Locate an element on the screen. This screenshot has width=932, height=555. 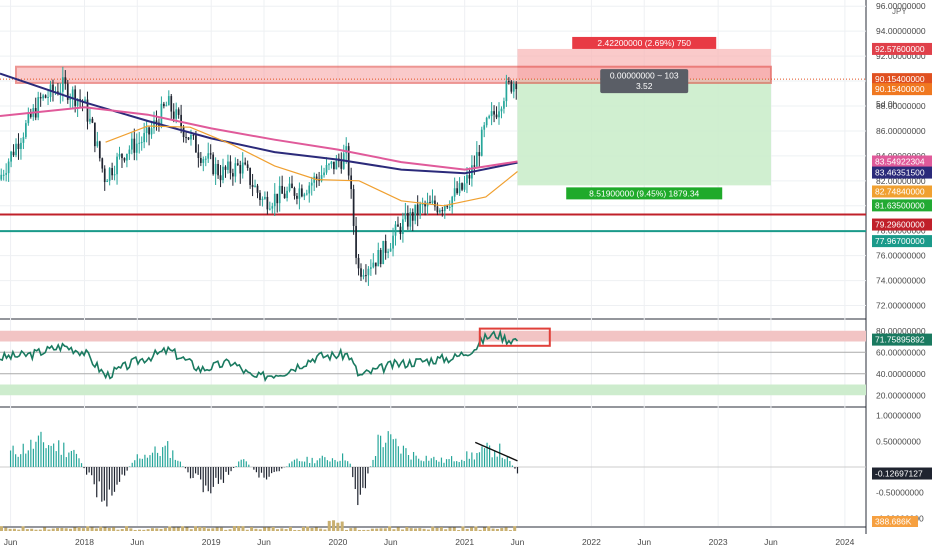
stop-label-box is located at coordinates (644, 42).